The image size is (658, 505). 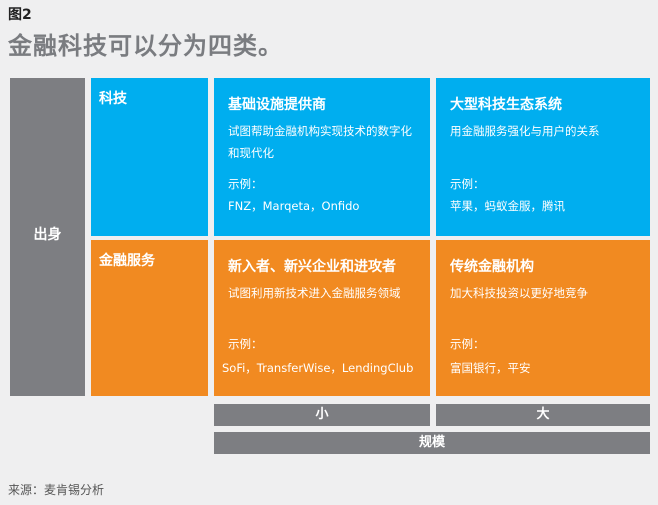 What do you see at coordinates (519, 293) in the screenshot?
I see `quadrant-description: 加大科技投资以更好地竞争` at bounding box center [519, 293].